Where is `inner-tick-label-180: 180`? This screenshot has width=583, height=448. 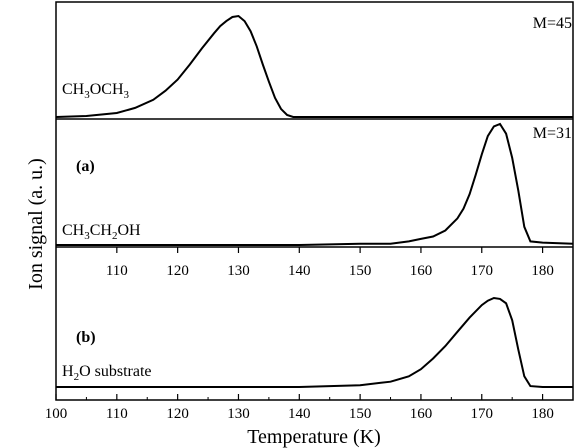 inner-tick-label-180: 180 is located at coordinates (542, 271).